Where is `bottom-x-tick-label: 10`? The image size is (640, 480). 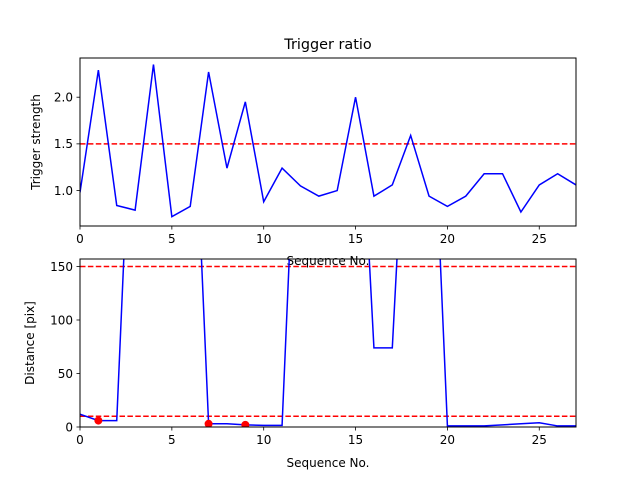 bottom-x-tick-label: 10 is located at coordinates (263, 440).